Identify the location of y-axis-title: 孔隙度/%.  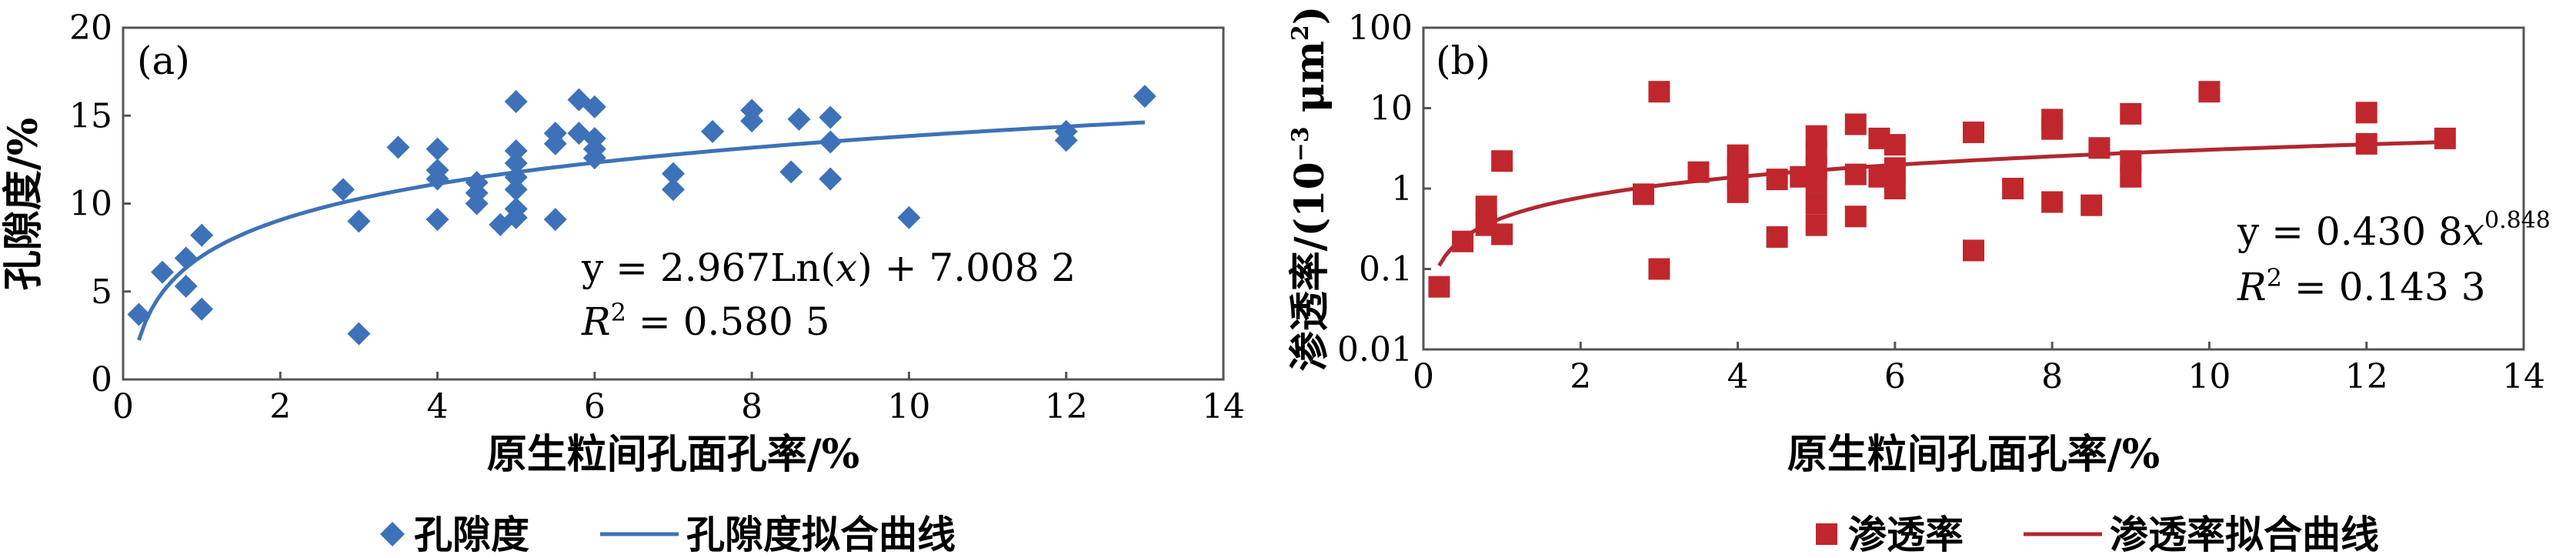
(24, 204).